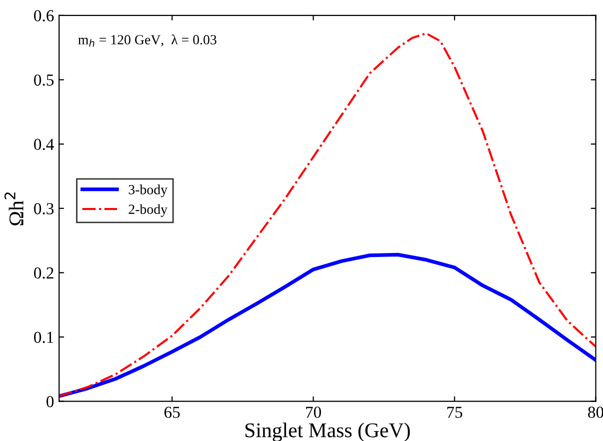 This screenshot has height=441, width=603. Describe the element at coordinates (50, 402) in the screenshot. I see `y-tick-label: 0` at that location.